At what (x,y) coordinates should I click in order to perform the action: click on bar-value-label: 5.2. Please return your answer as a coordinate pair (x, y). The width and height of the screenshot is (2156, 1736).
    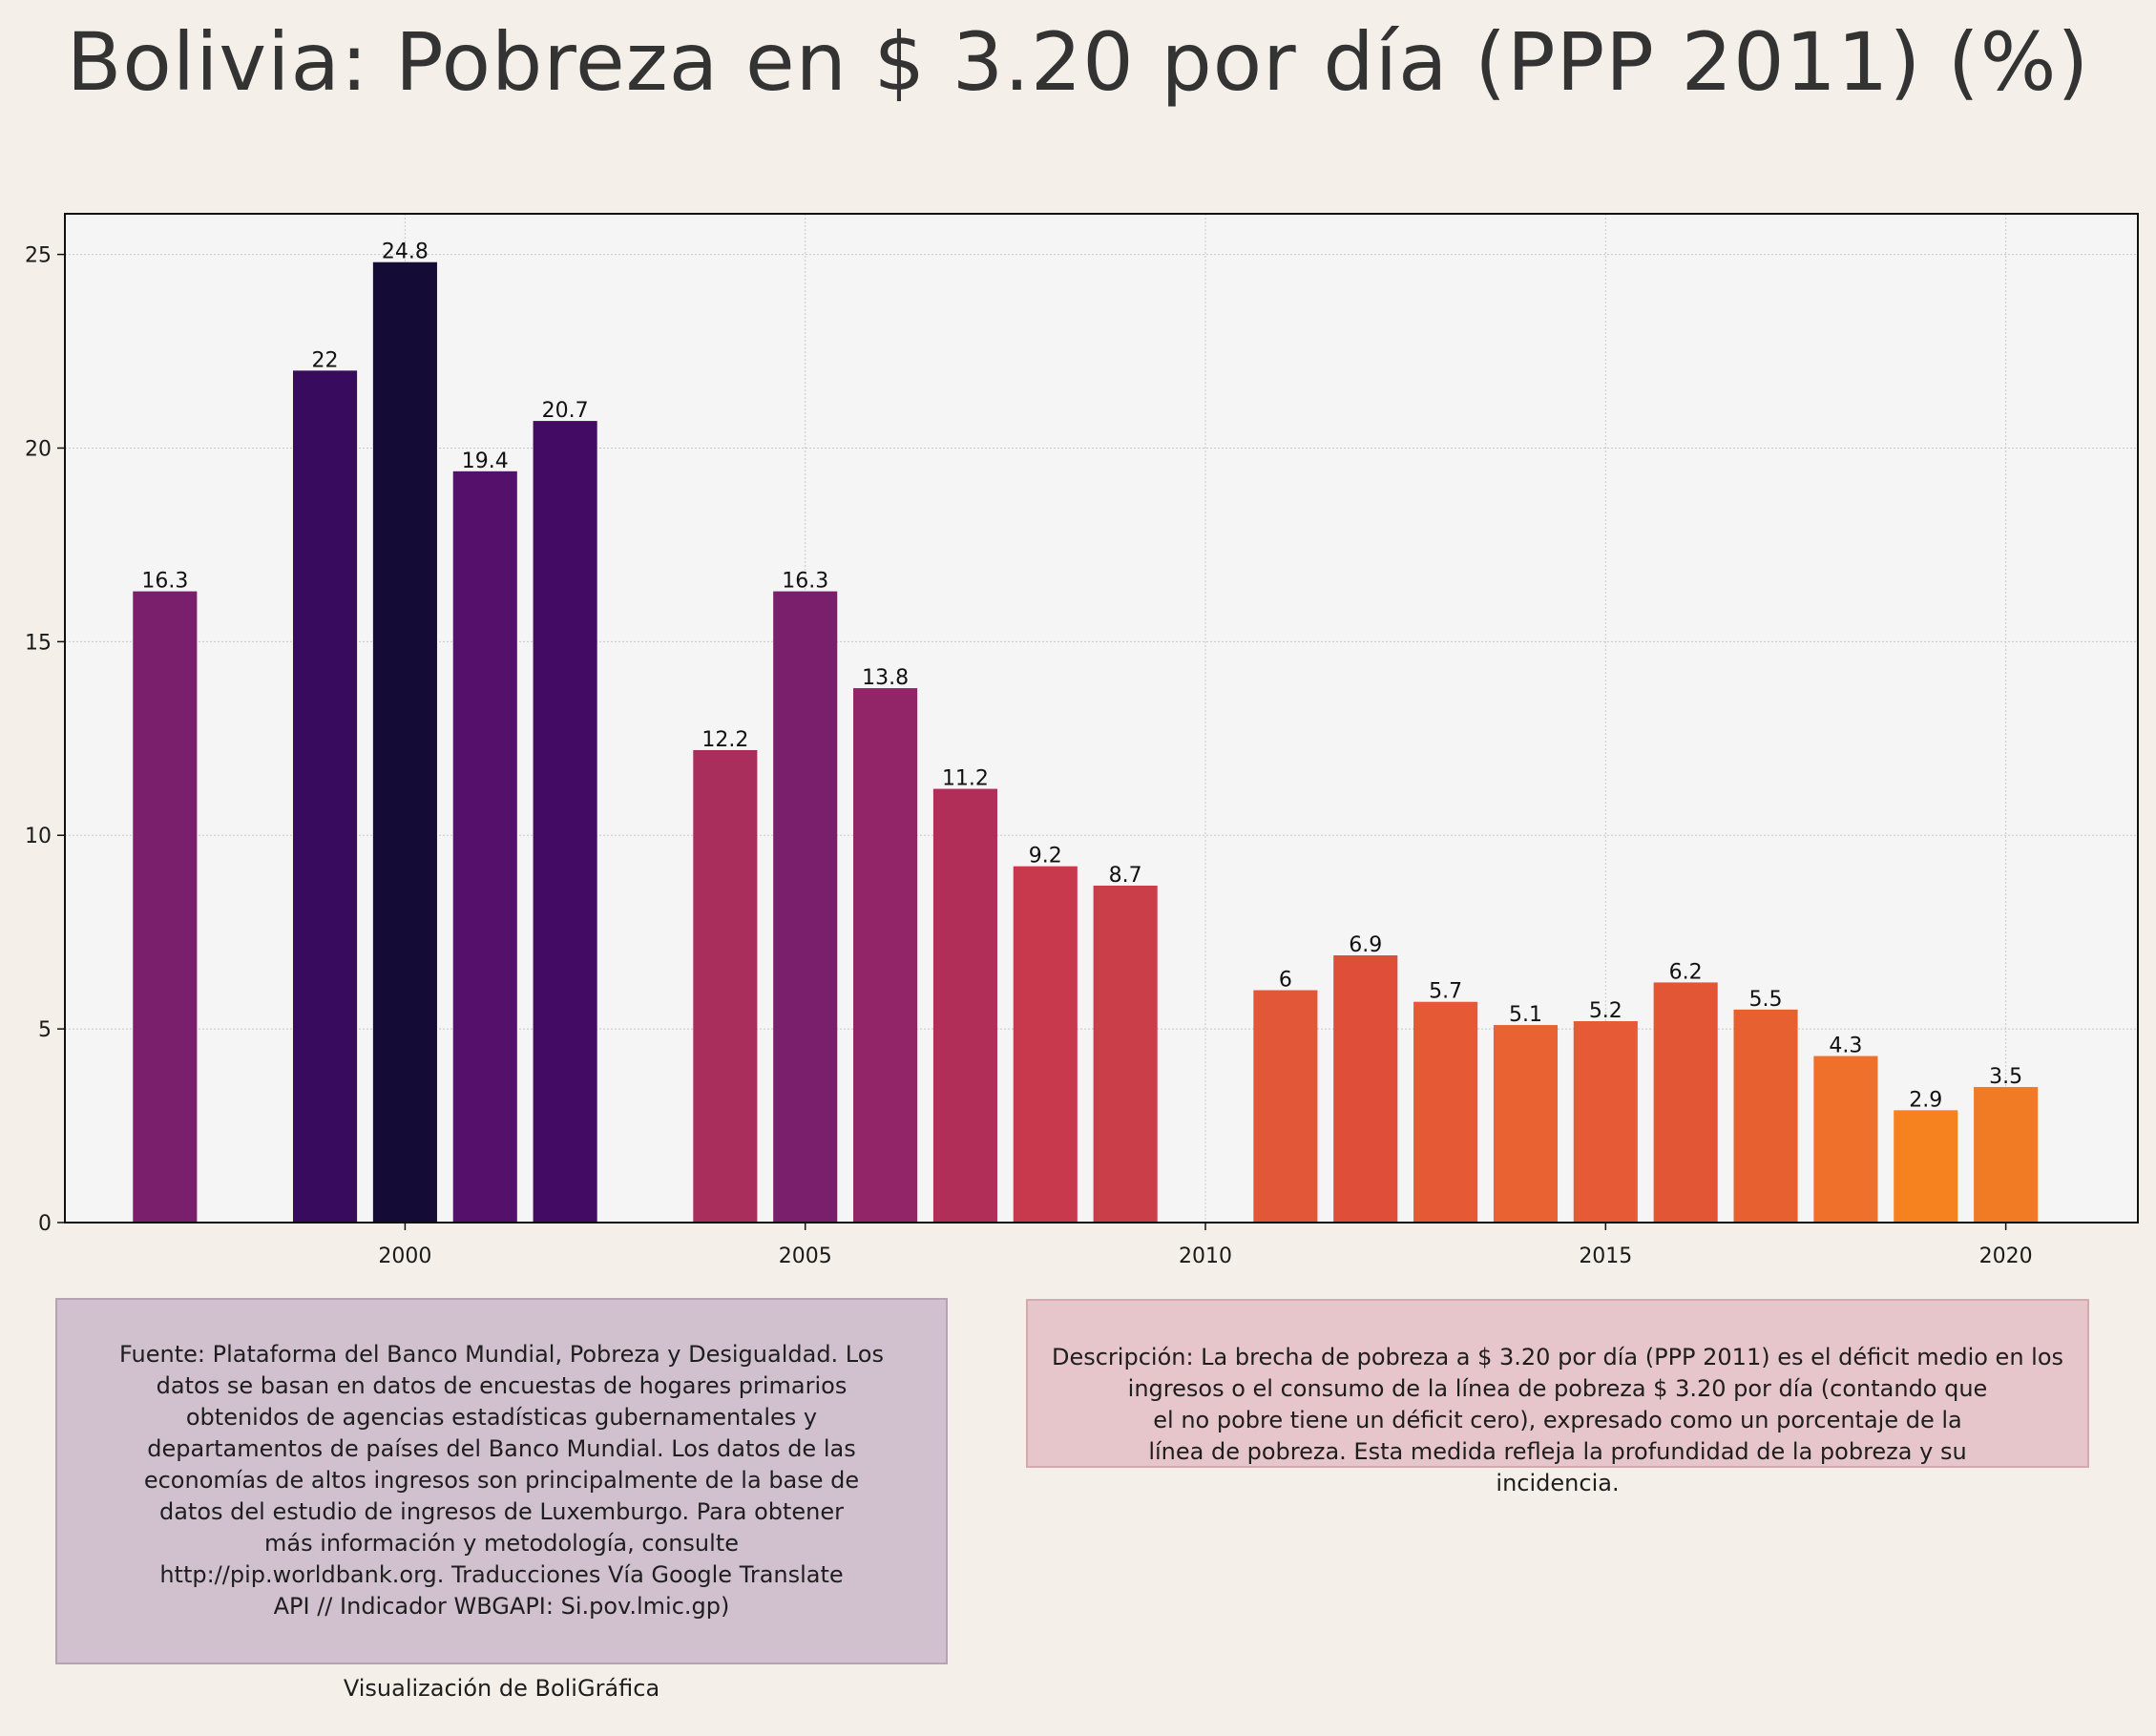
    Looking at the image, I should click on (1605, 1011).